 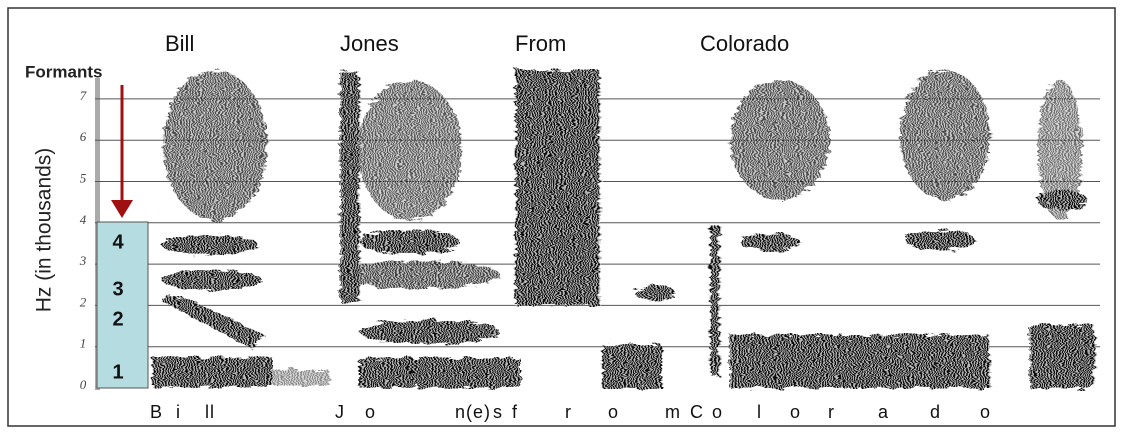 What do you see at coordinates (83, 343) in the screenshot?
I see `y-tick-label: 1` at bounding box center [83, 343].